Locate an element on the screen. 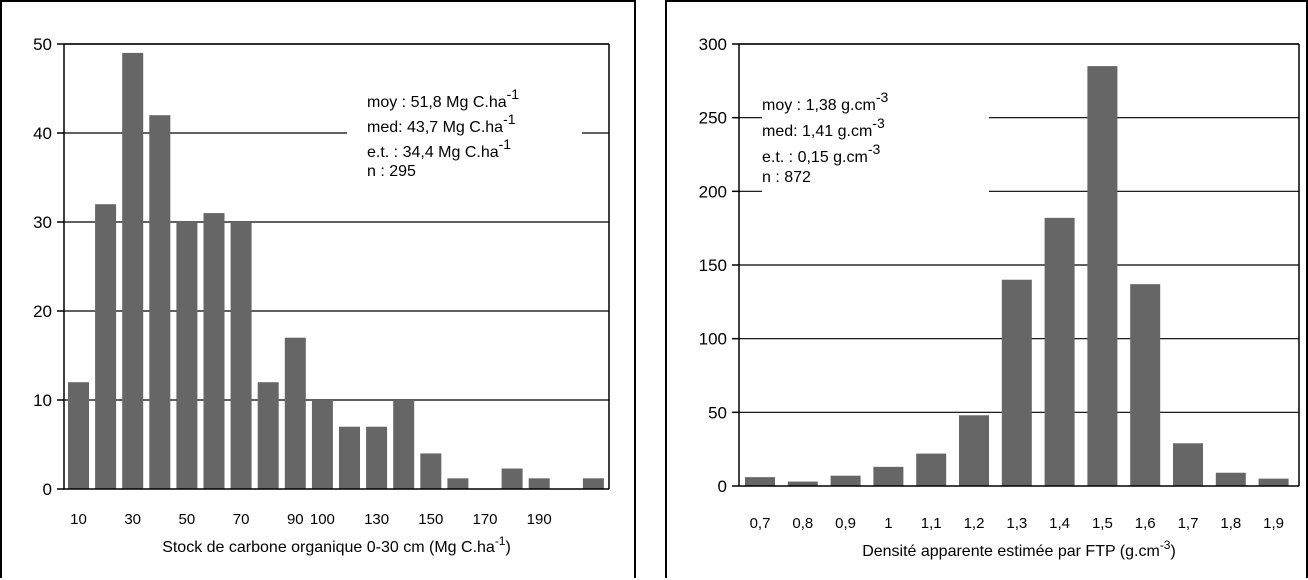  y-tick-label: 250 is located at coordinates (713, 118).